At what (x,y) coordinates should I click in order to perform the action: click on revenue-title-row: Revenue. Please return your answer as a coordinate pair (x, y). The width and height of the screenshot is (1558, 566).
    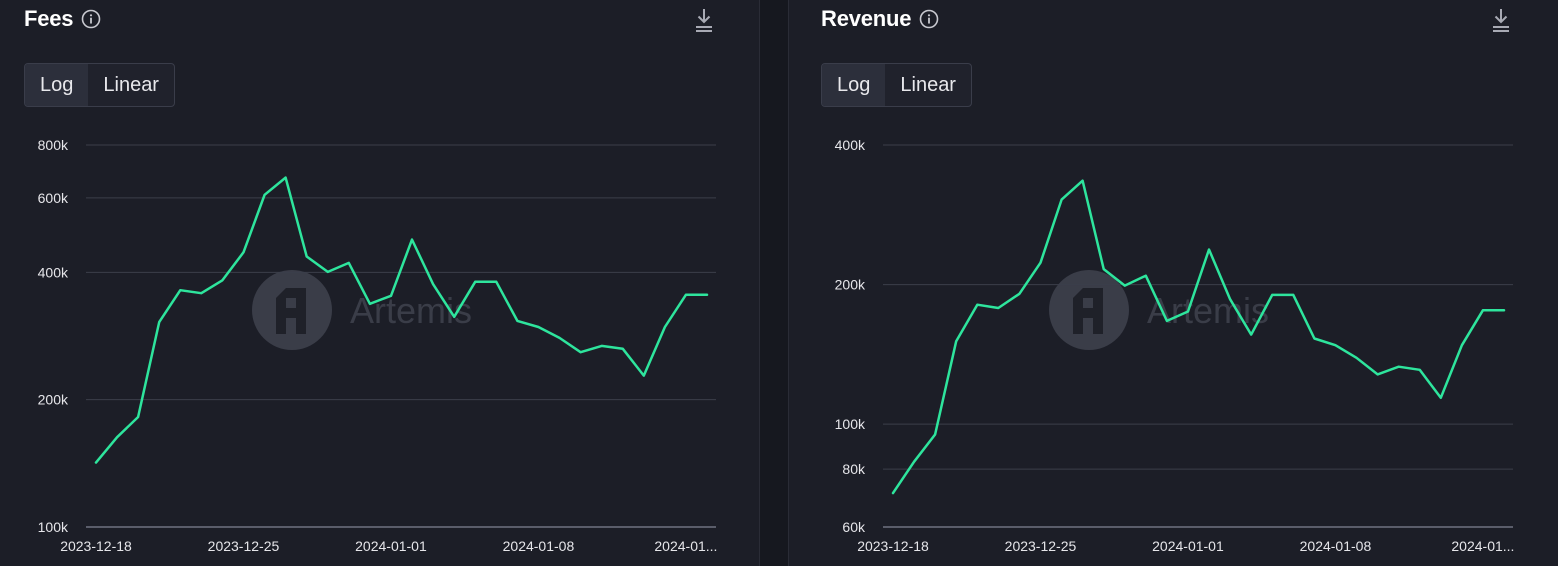
    Looking at the image, I should click on (880, 19).